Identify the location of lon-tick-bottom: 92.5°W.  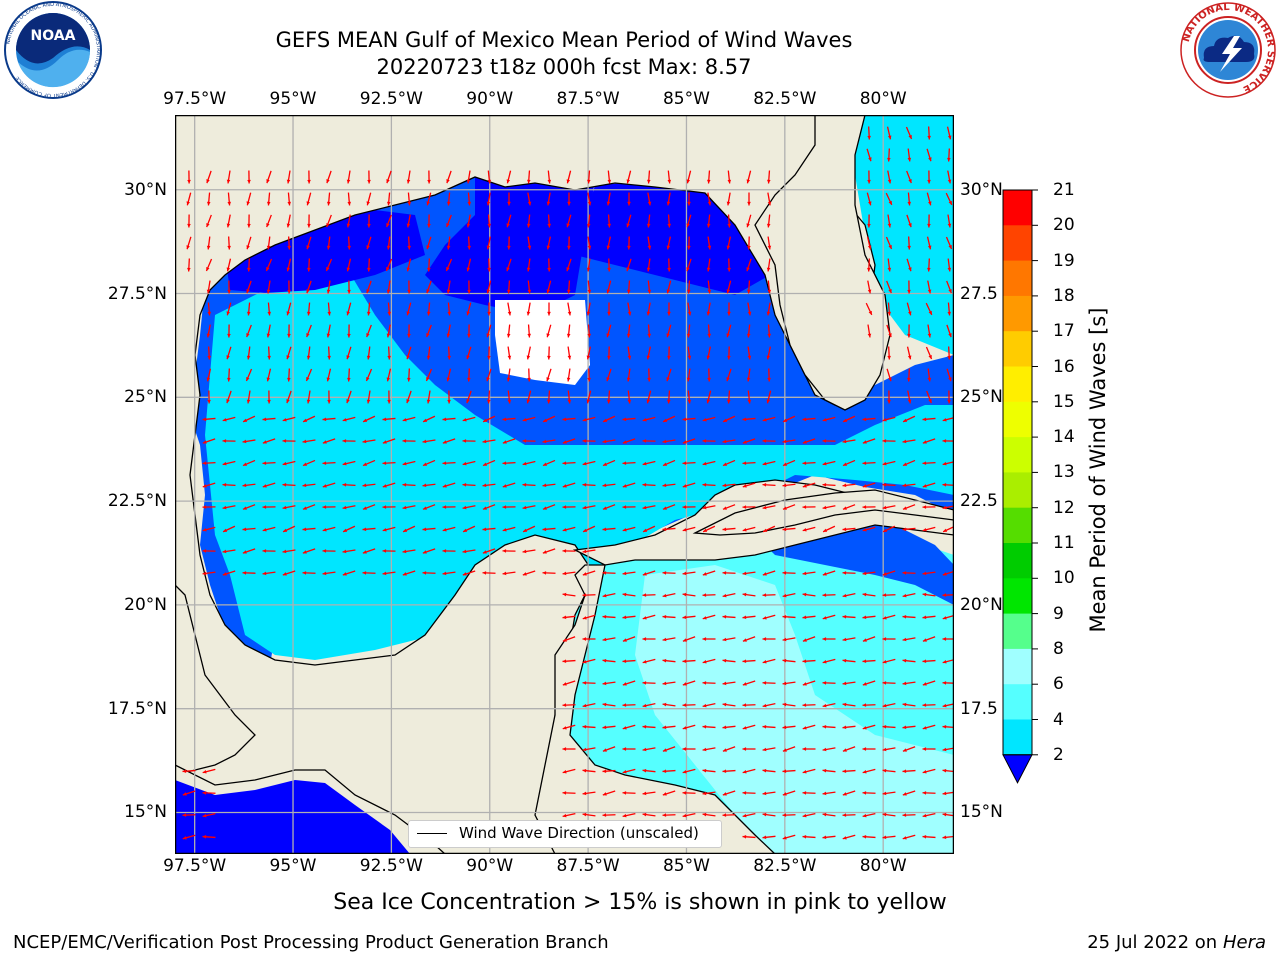
(391, 866).